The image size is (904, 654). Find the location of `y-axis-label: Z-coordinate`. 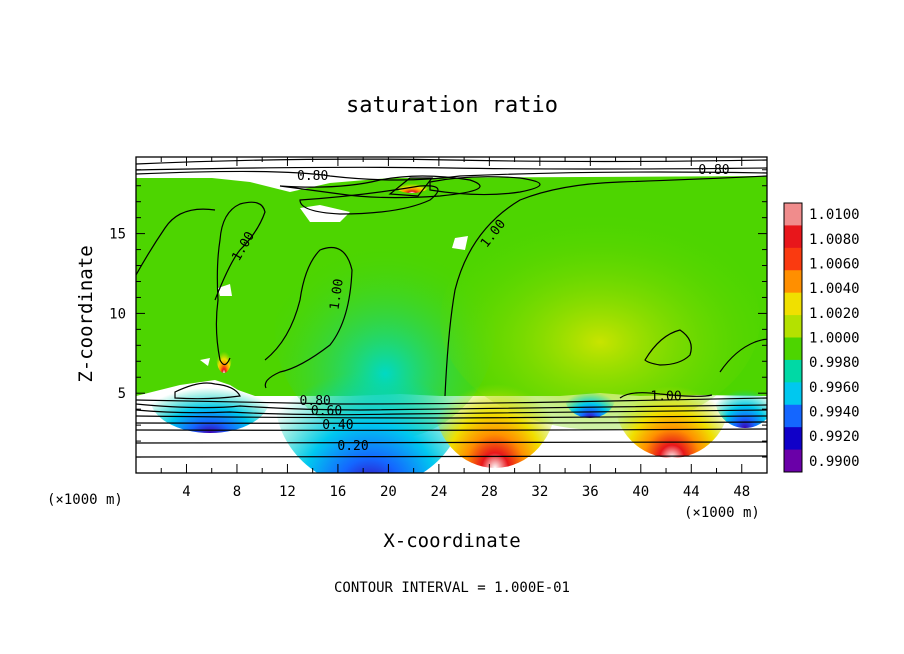

y-axis-label: Z-coordinate is located at coordinates (86, 313).